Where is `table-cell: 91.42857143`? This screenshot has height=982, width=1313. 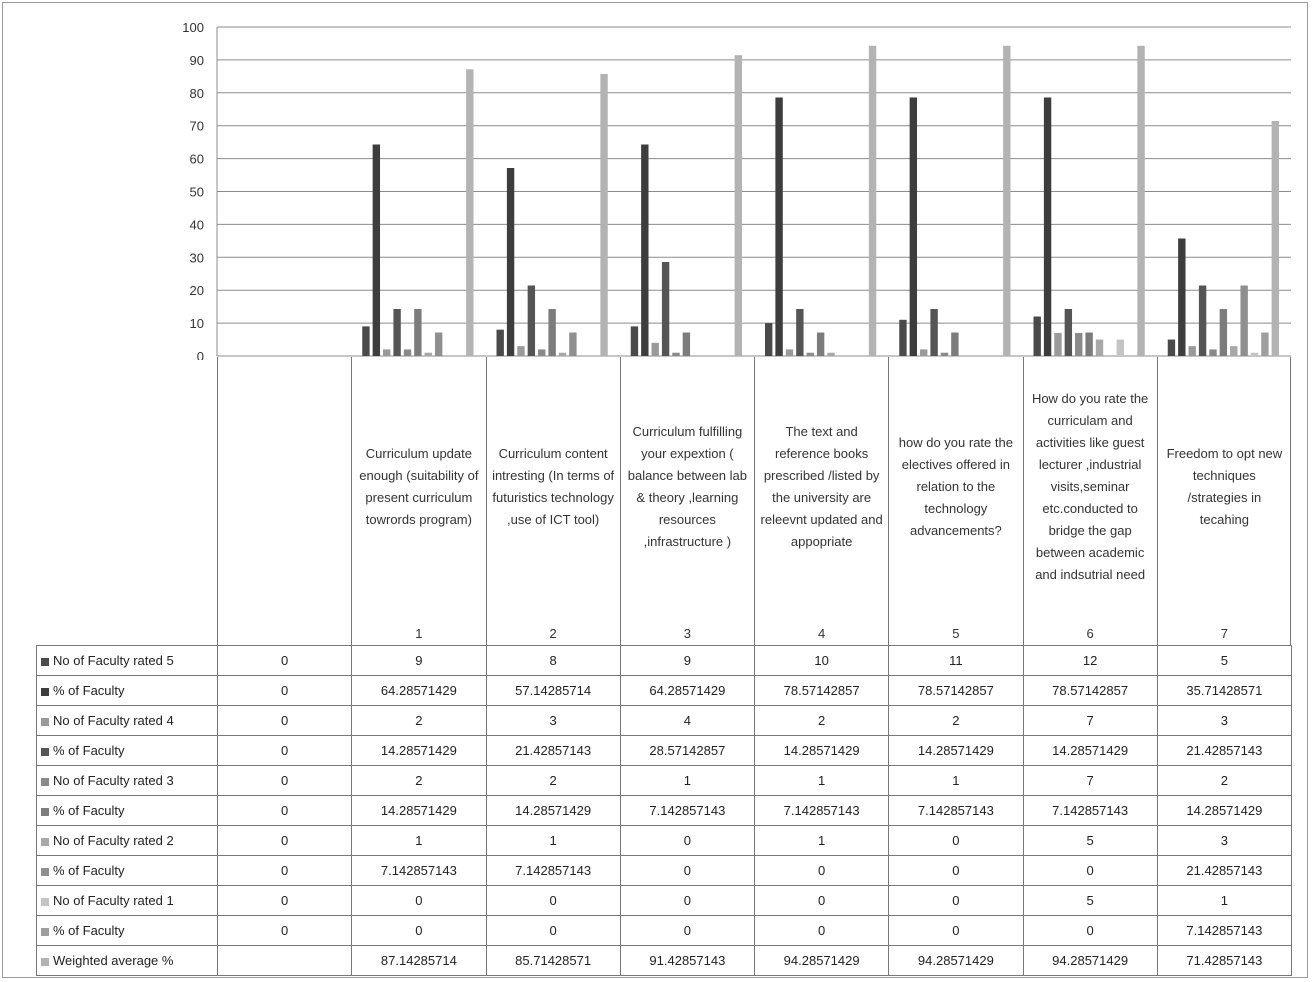 table-cell: 91.42857143 is located at coordinates (687, 960).